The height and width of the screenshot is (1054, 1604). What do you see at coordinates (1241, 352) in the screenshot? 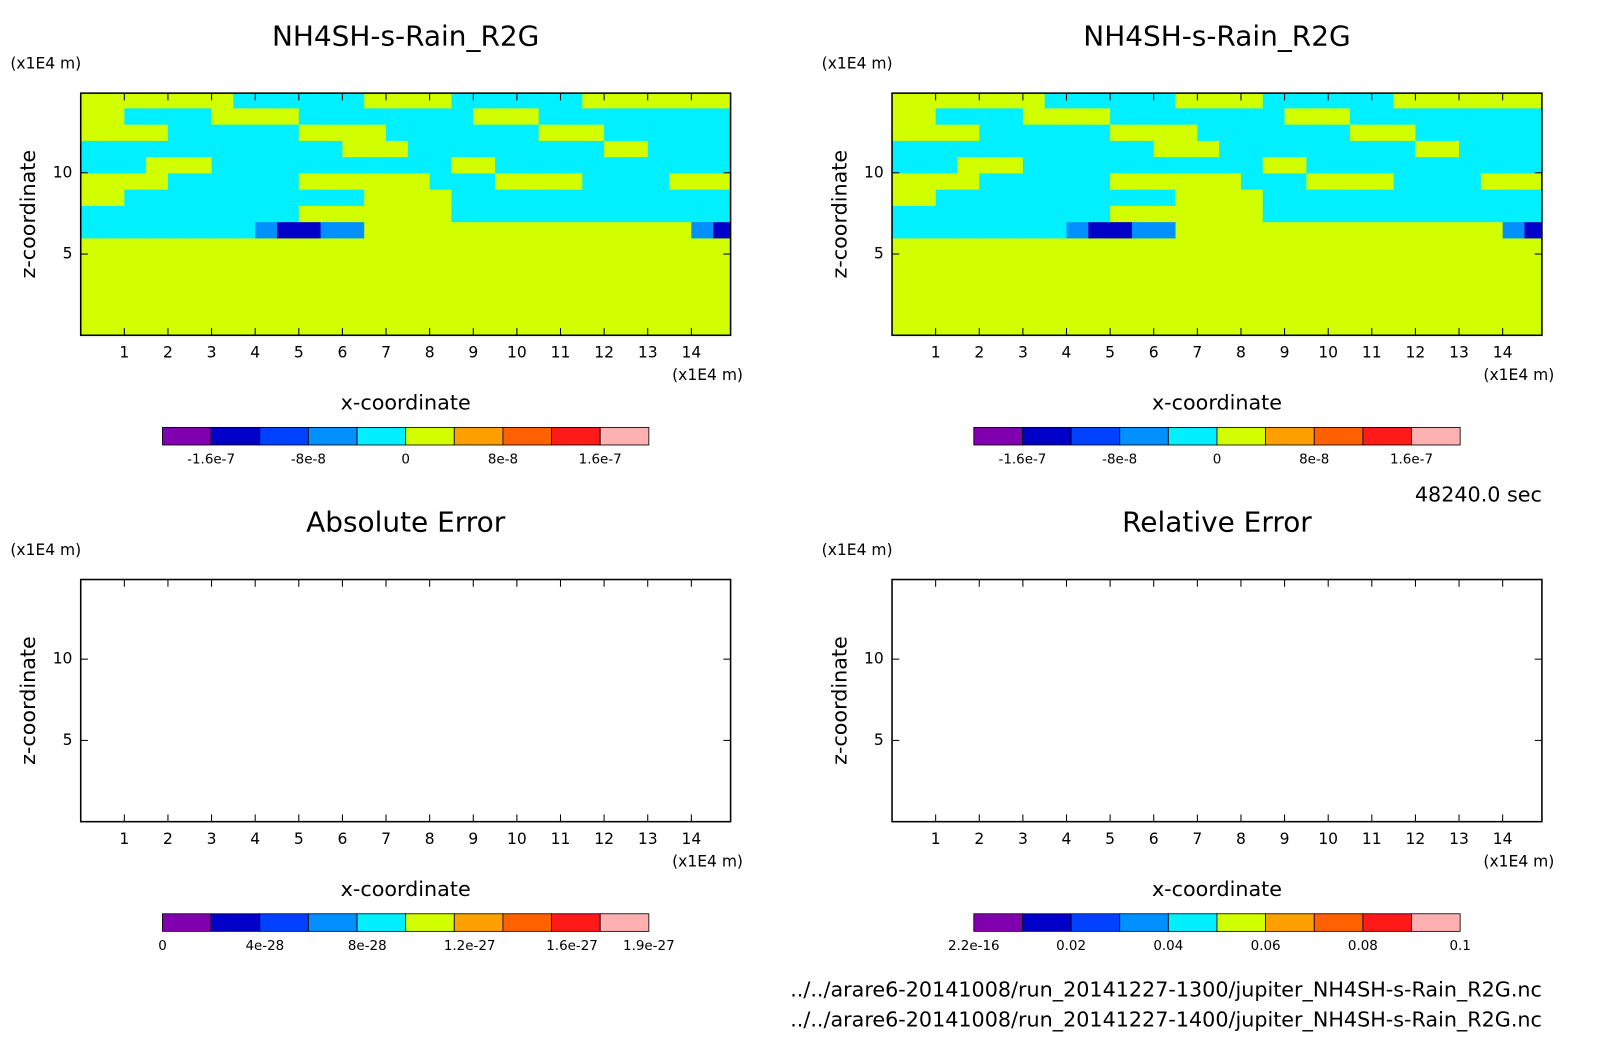
I see `x-tick-label: 8` at bounding box center [1241, 352].